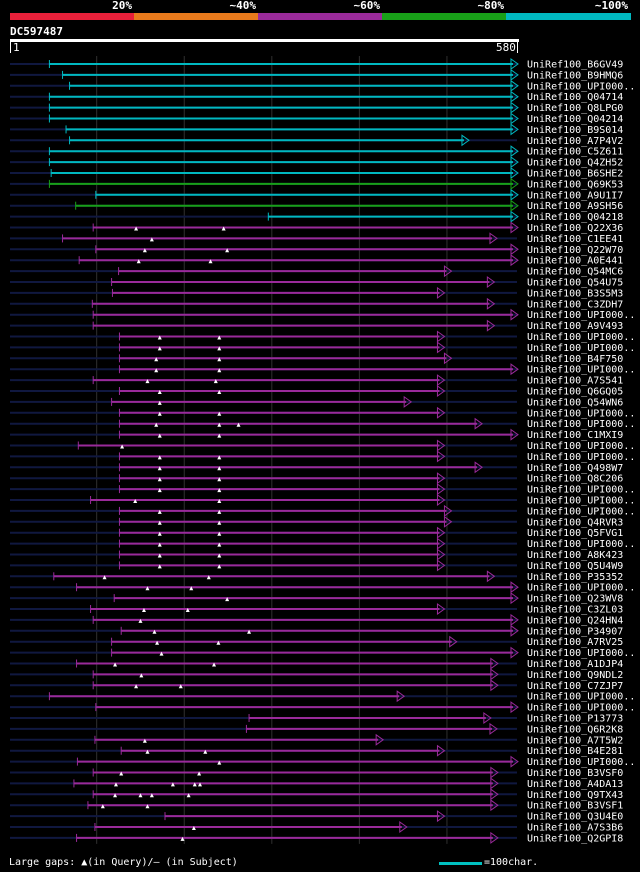  I want to click on hit-label: UniRef100_Q9TX43, so click(575, 795).